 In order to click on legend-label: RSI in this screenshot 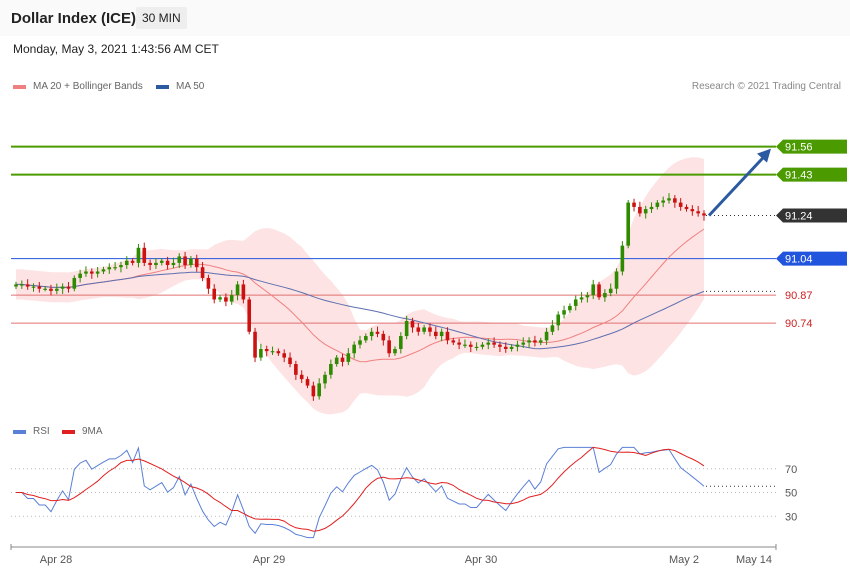, I will do `click(41, 431)`.